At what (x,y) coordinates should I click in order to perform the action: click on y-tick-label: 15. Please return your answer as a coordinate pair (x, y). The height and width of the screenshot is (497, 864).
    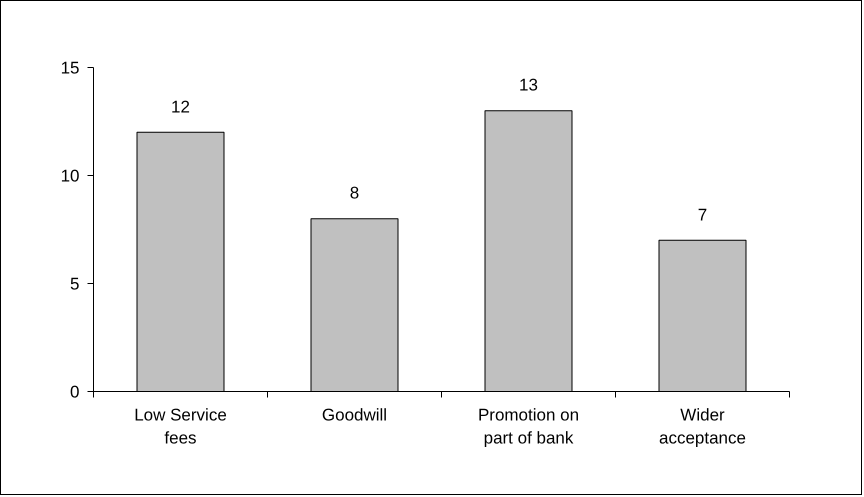
    Looking at the image, I should click on (70, 68).